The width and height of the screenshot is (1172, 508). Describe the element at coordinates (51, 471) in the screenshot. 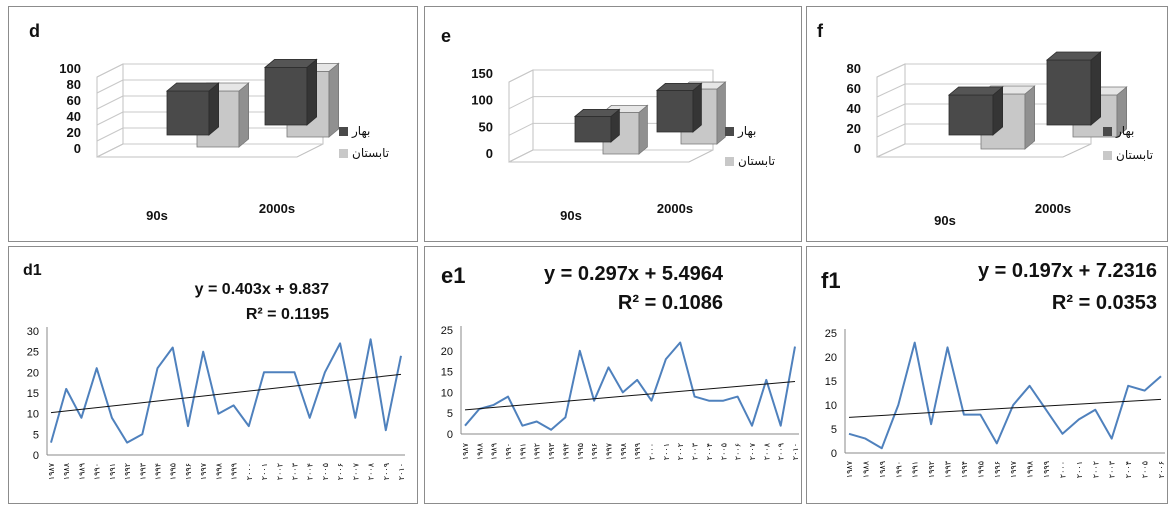

I see `panel-d1-x-tick: ۱۹۸۷` at that location.